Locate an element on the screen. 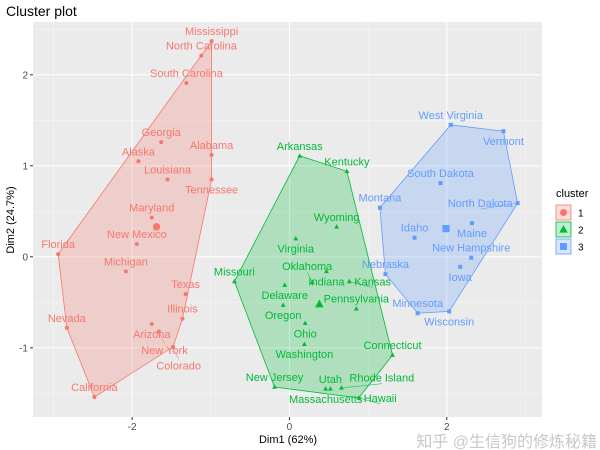  point-label: Minnesota is located at coordinates (418, 304).